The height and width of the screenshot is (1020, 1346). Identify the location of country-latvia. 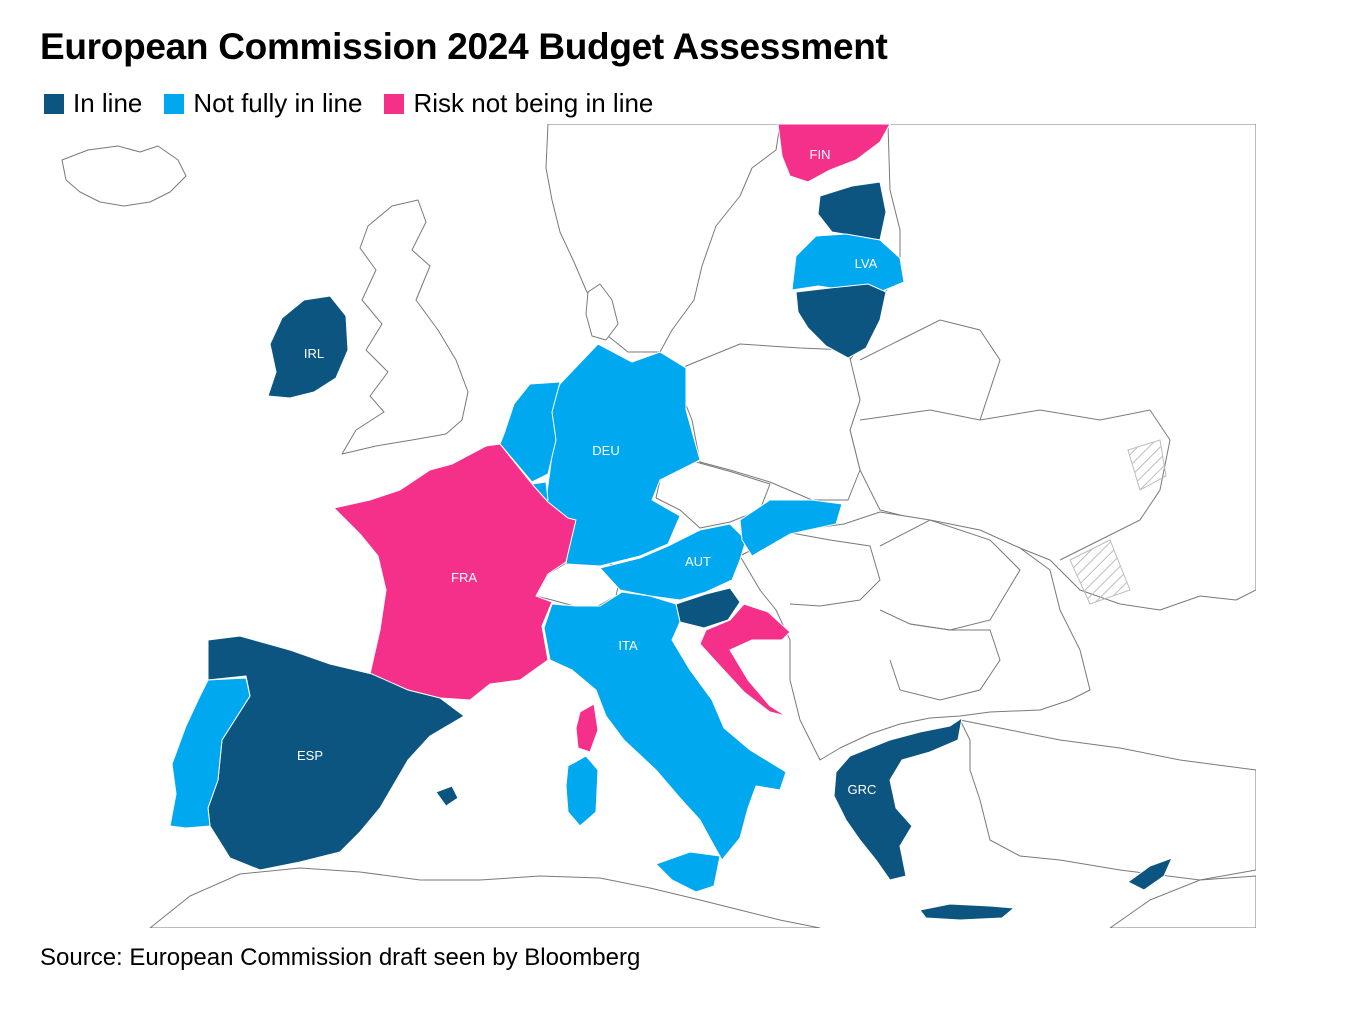
(848, 263).